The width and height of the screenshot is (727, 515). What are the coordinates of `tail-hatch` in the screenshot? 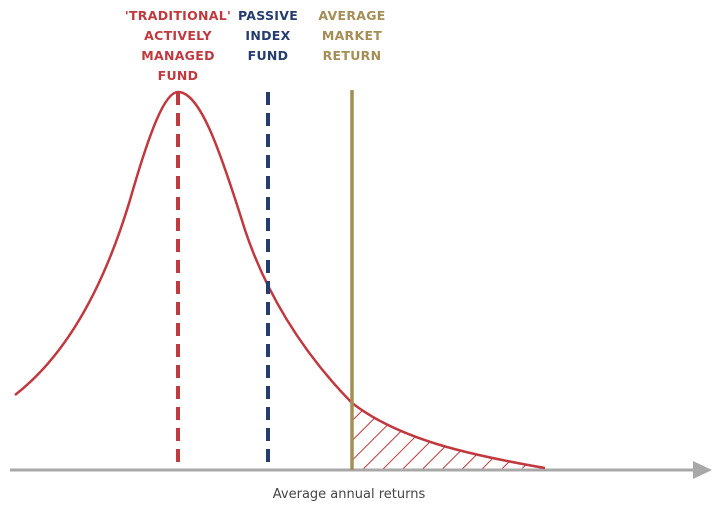 It's located at (448, 436).